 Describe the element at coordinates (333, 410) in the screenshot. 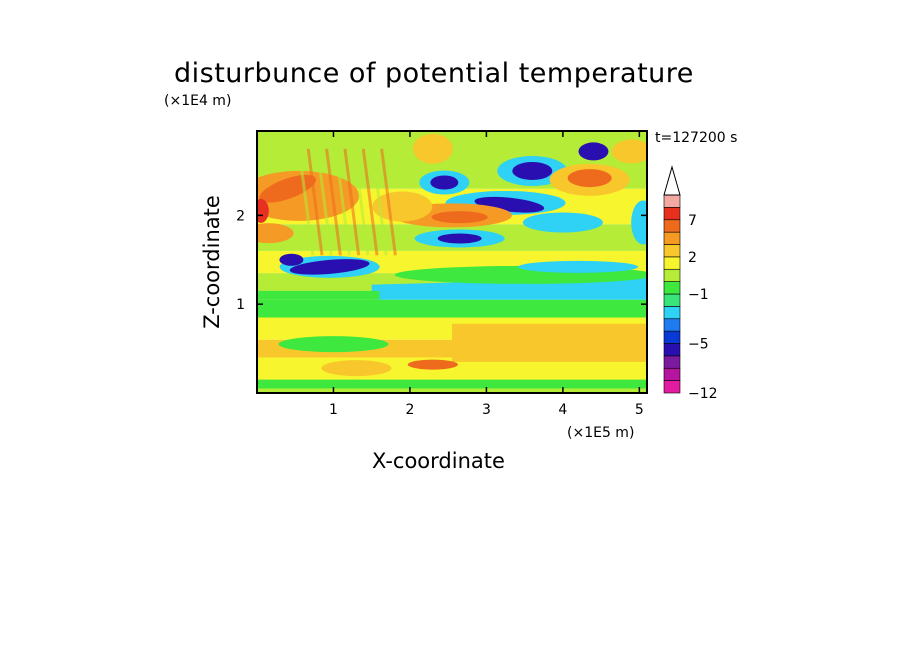

I see `x-tick-label: 1` at that location.